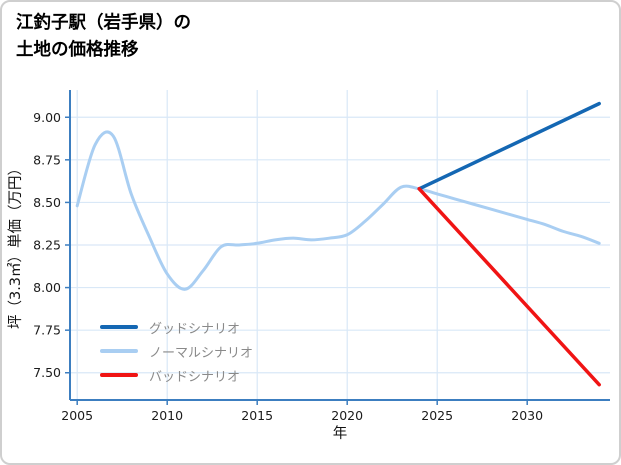  Describe the element at coordinates (201, 353) in the screenshot. I see `normal-scenario-label: ノーマルシナリオ` at that location.